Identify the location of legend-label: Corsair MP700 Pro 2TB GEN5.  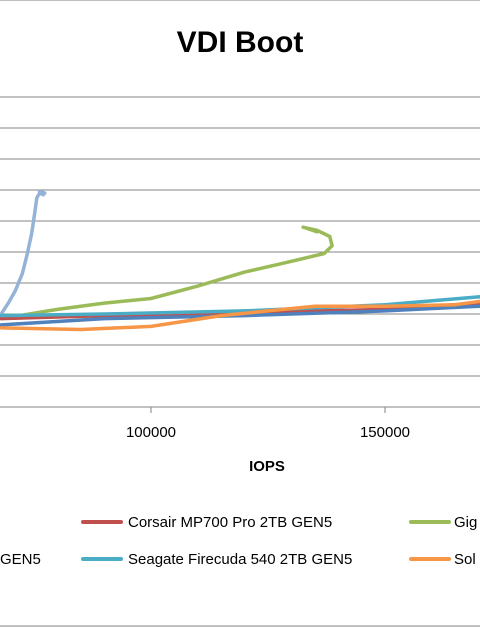
(230, 522).